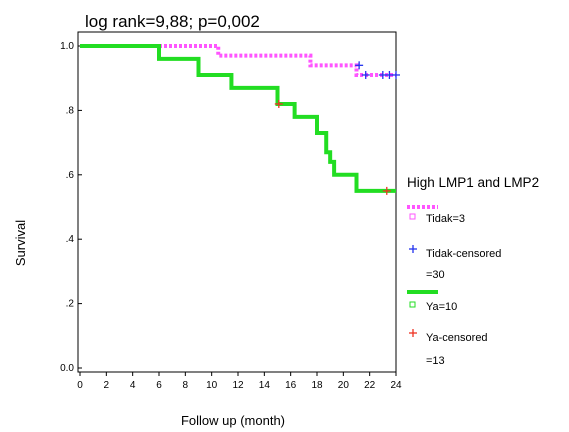 The image size is (569, 432). I want to click on x-tick-label: 18, so click(317, 385).